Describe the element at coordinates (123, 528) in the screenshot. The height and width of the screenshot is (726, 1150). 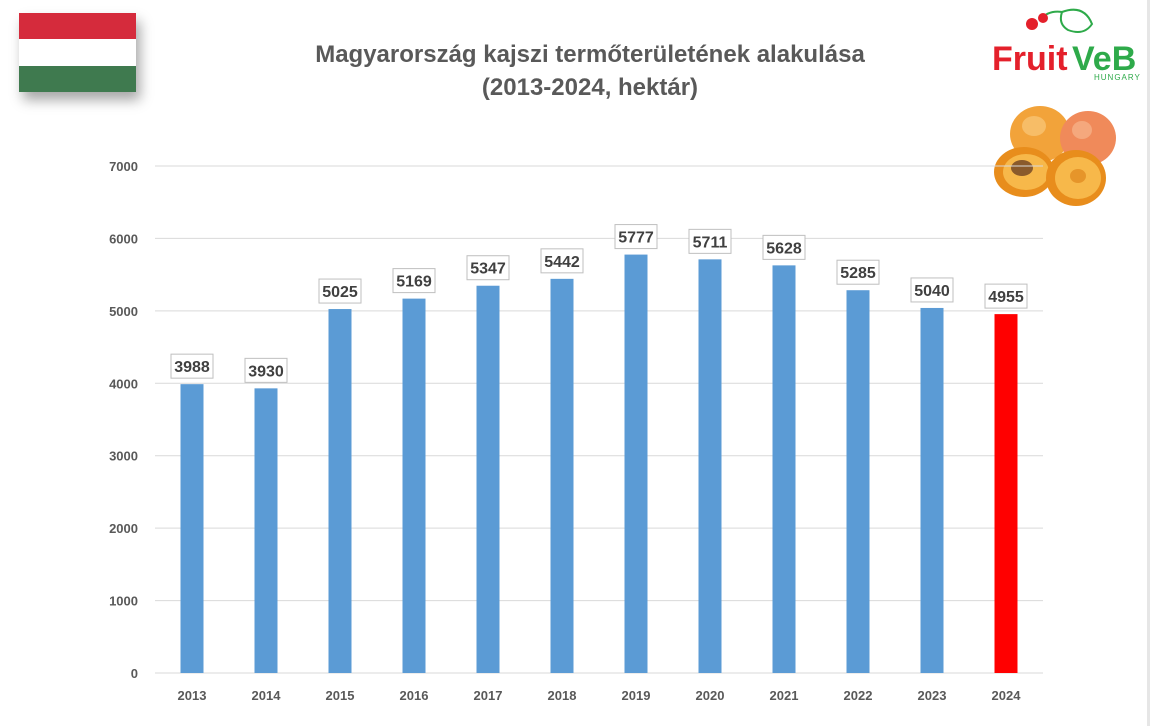
I see `y-tick-label: 2000` at that location.